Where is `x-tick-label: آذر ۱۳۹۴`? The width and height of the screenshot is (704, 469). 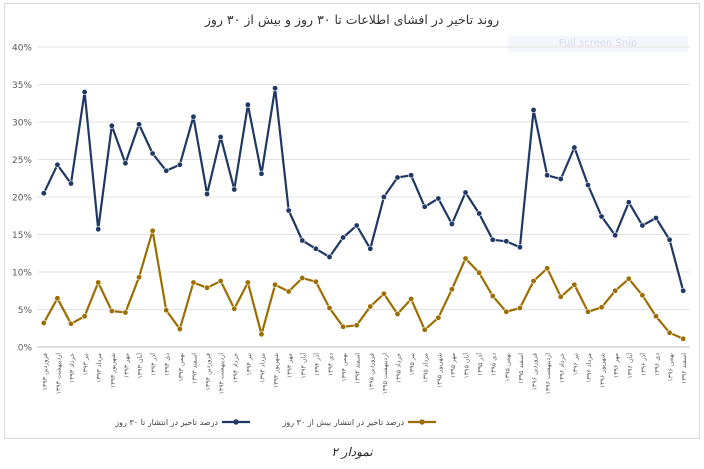 x-tick-label: آذر ۱۳۹۴ is located at coordinates (316, 364).